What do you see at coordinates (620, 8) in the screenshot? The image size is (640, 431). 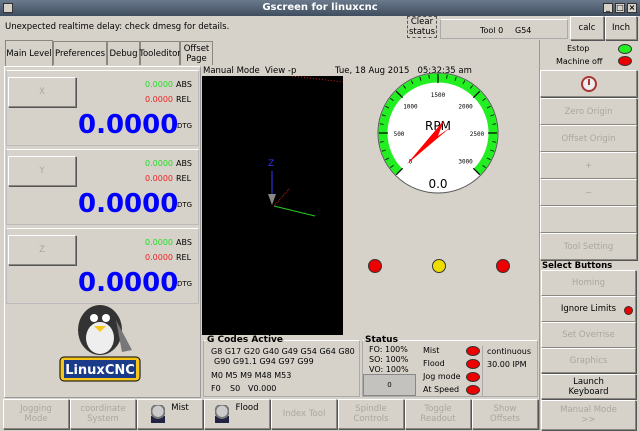 I see `maximize-icon: □` at bounding box center [620, 8].